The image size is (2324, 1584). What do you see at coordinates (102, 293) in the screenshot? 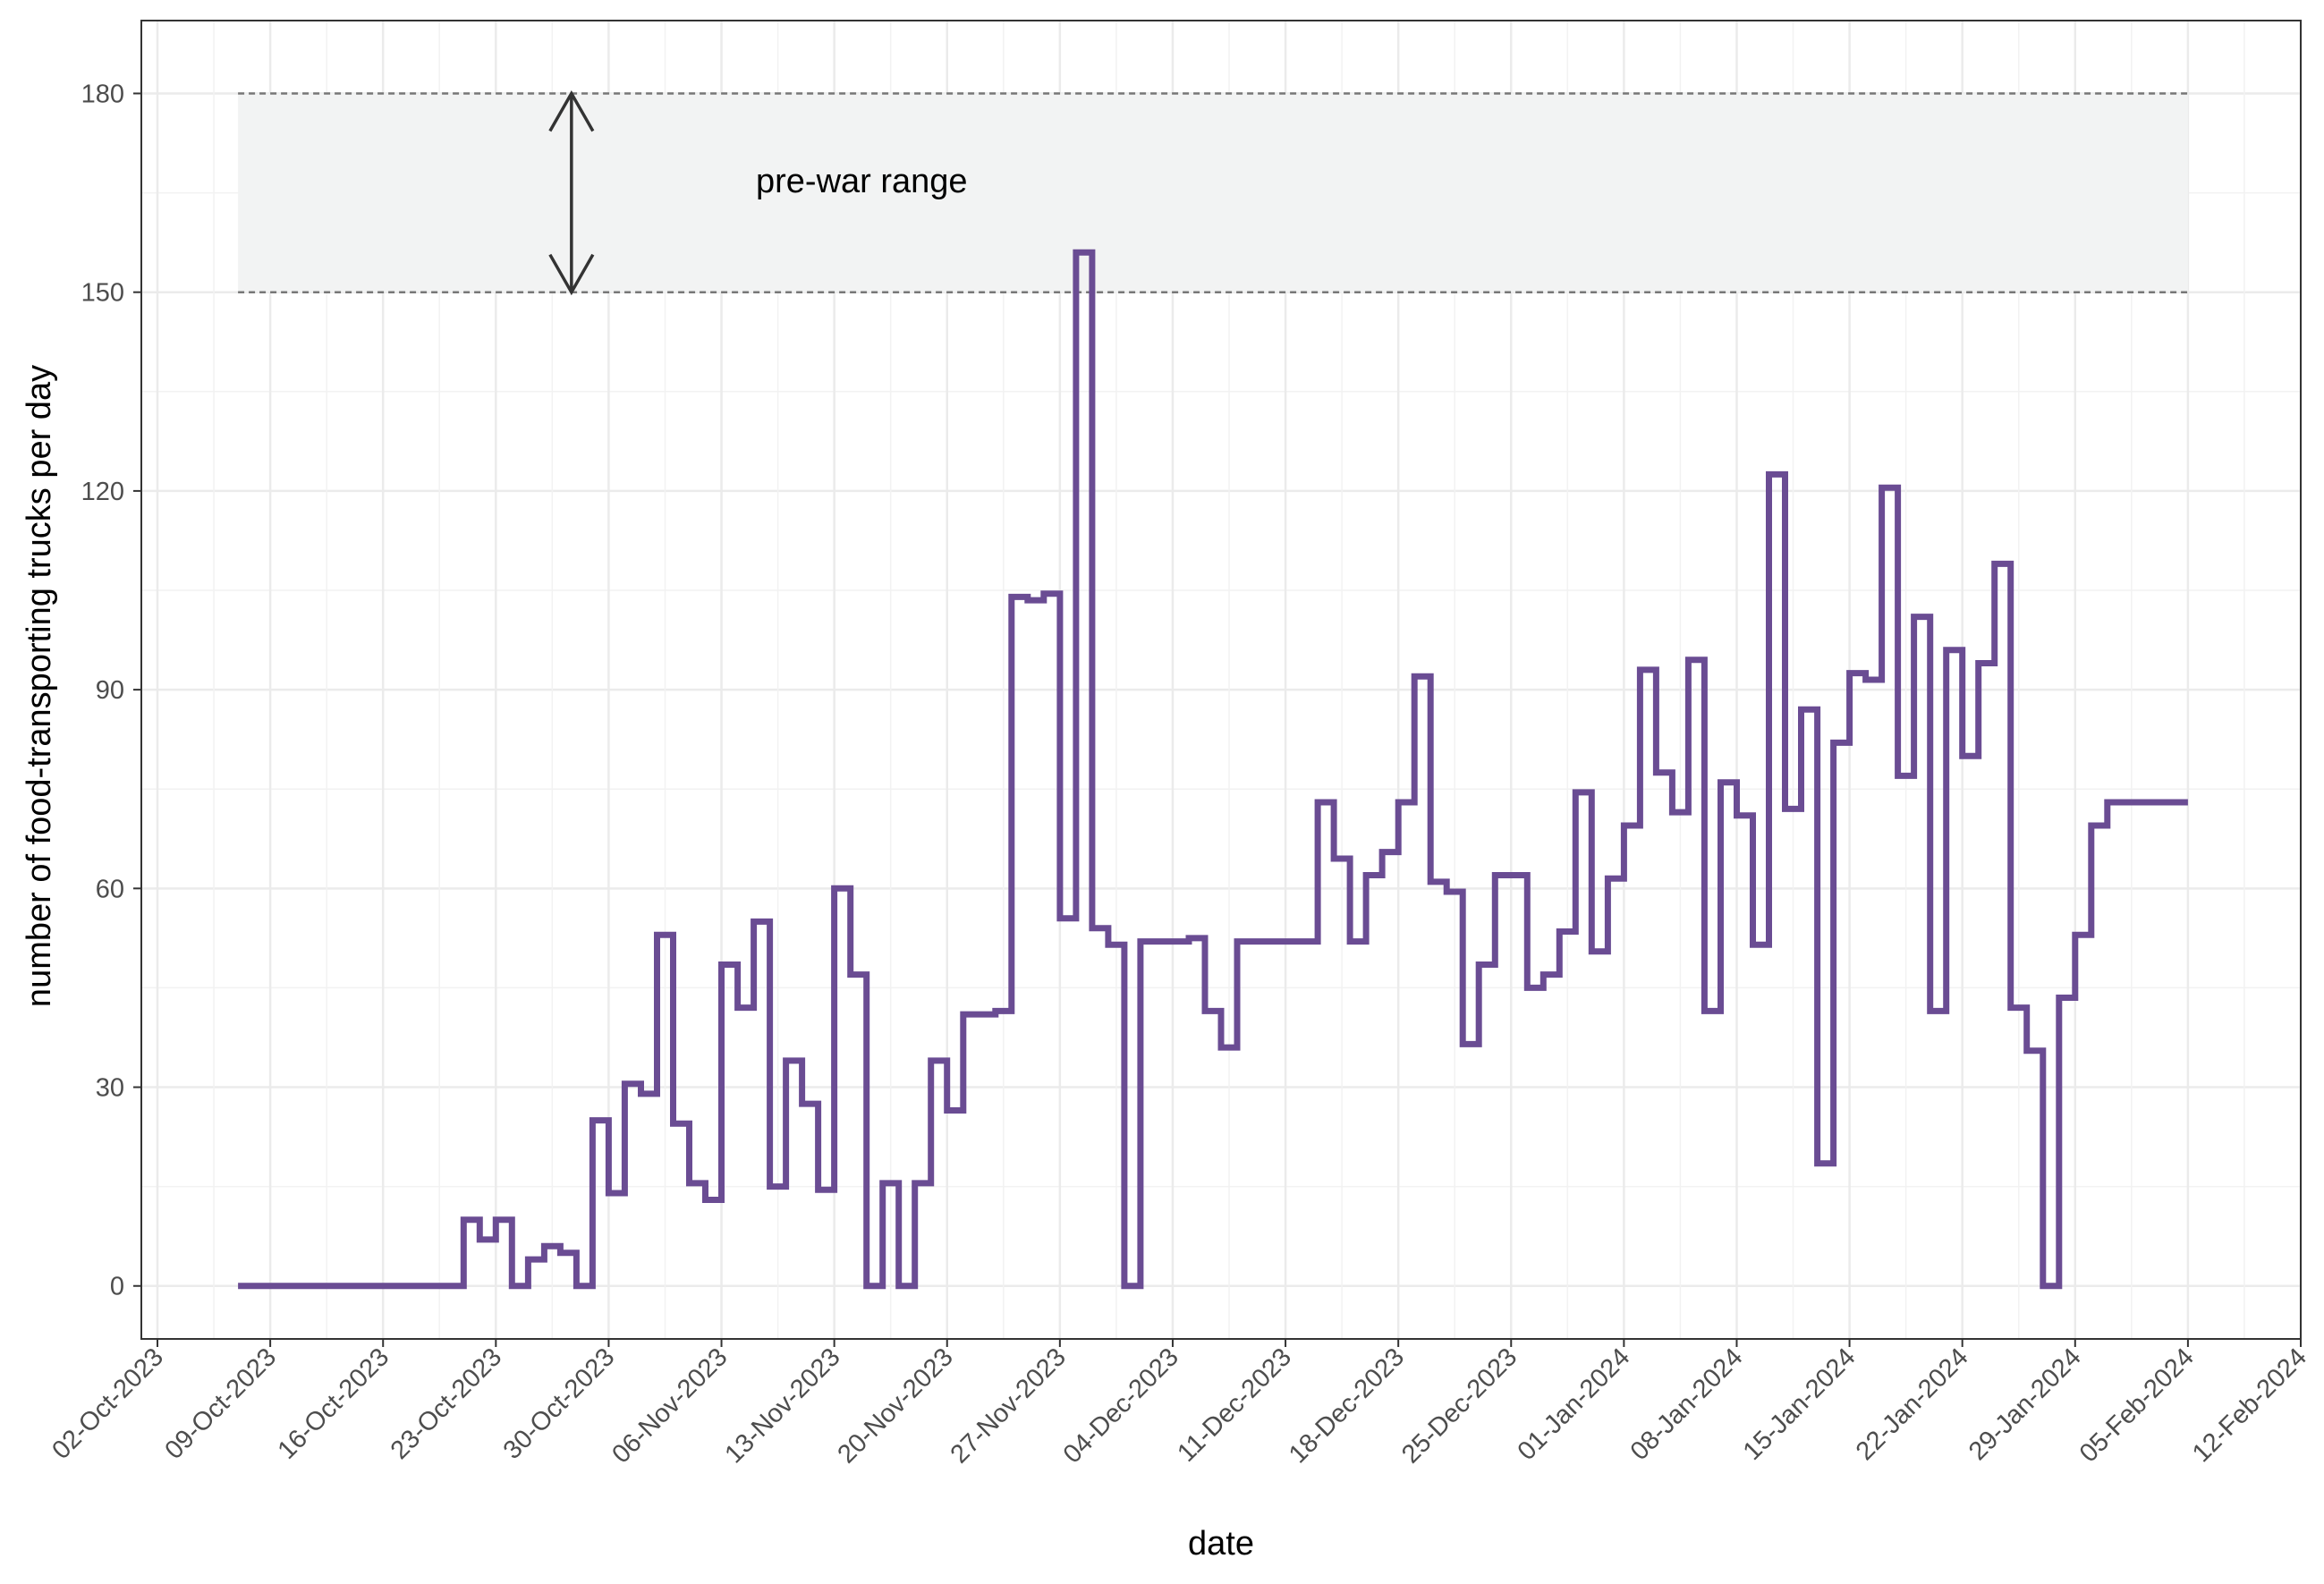
I see `y-tick-label: 150` at bounding box center [102, 293].